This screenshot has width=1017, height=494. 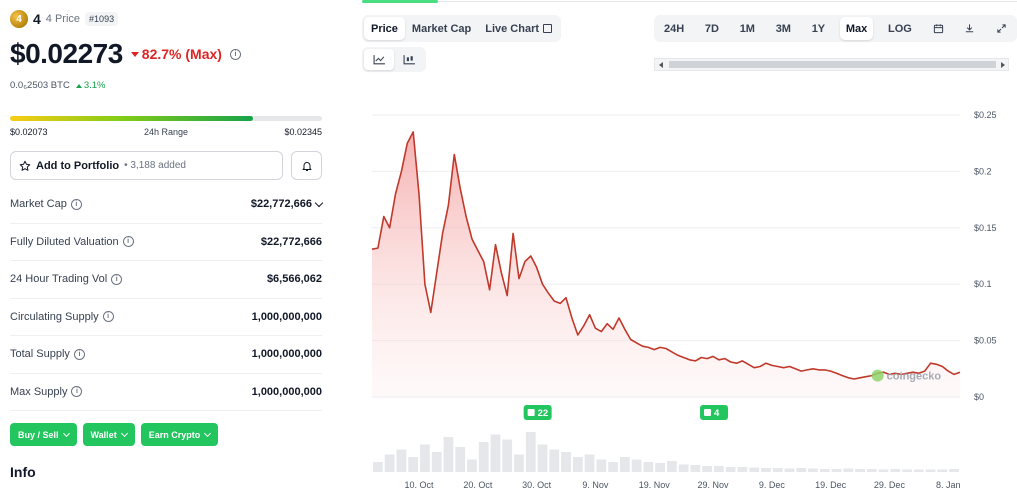 What do you see at coordinates (531, 412) in the screenshot?
I see `newspaper-icon` at bounding box center [531, 412].